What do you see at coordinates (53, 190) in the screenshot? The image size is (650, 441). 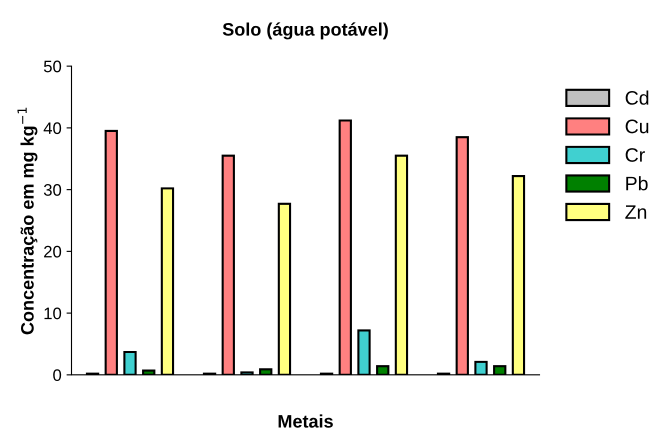 I see `y-tick-label: 30` at bounding box center [53, 190].